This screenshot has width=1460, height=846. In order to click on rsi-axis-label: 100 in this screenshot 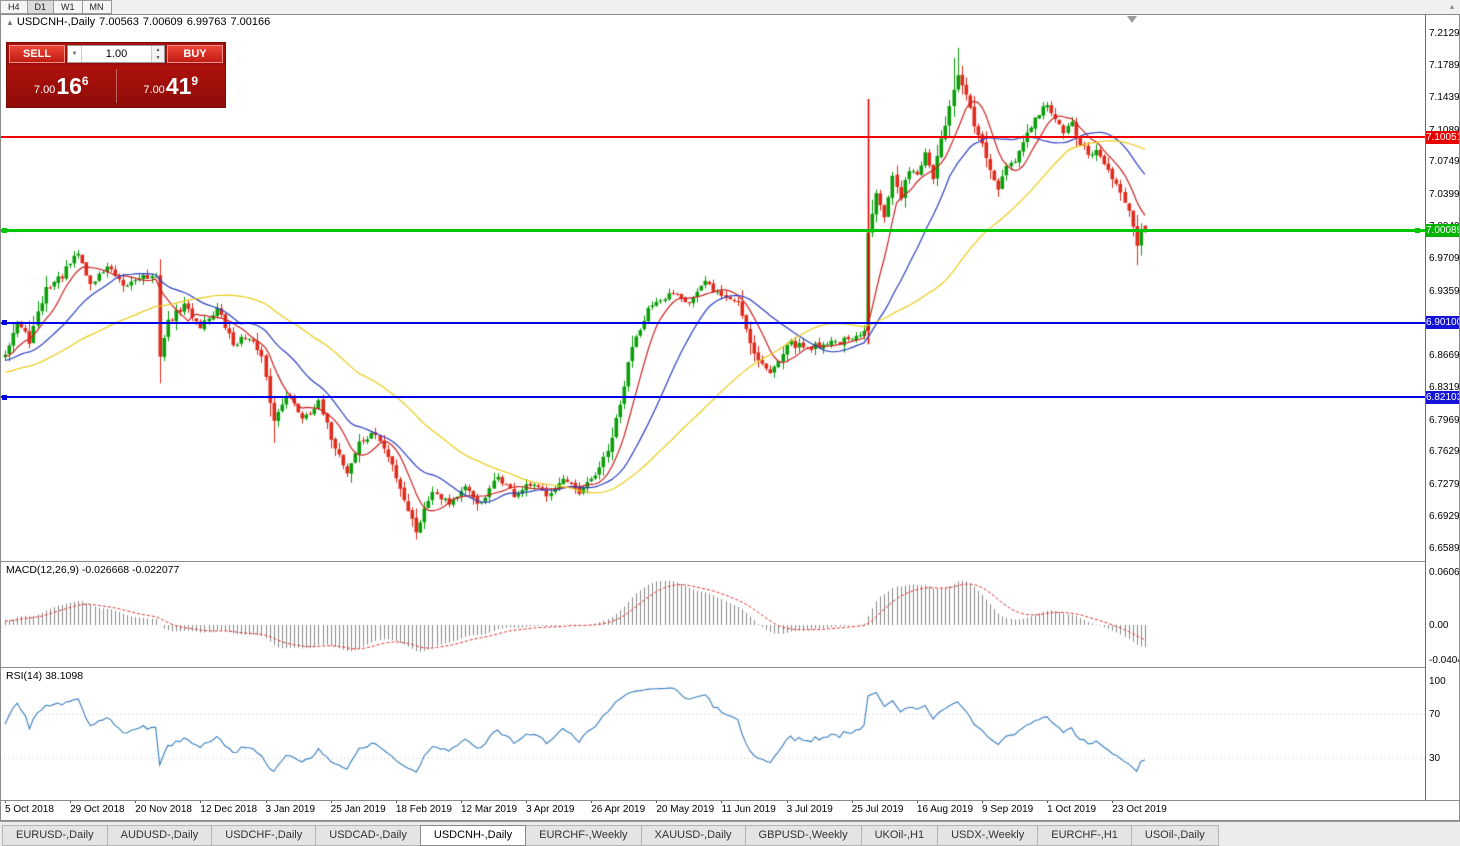, I will do `click(1437, 681)`.